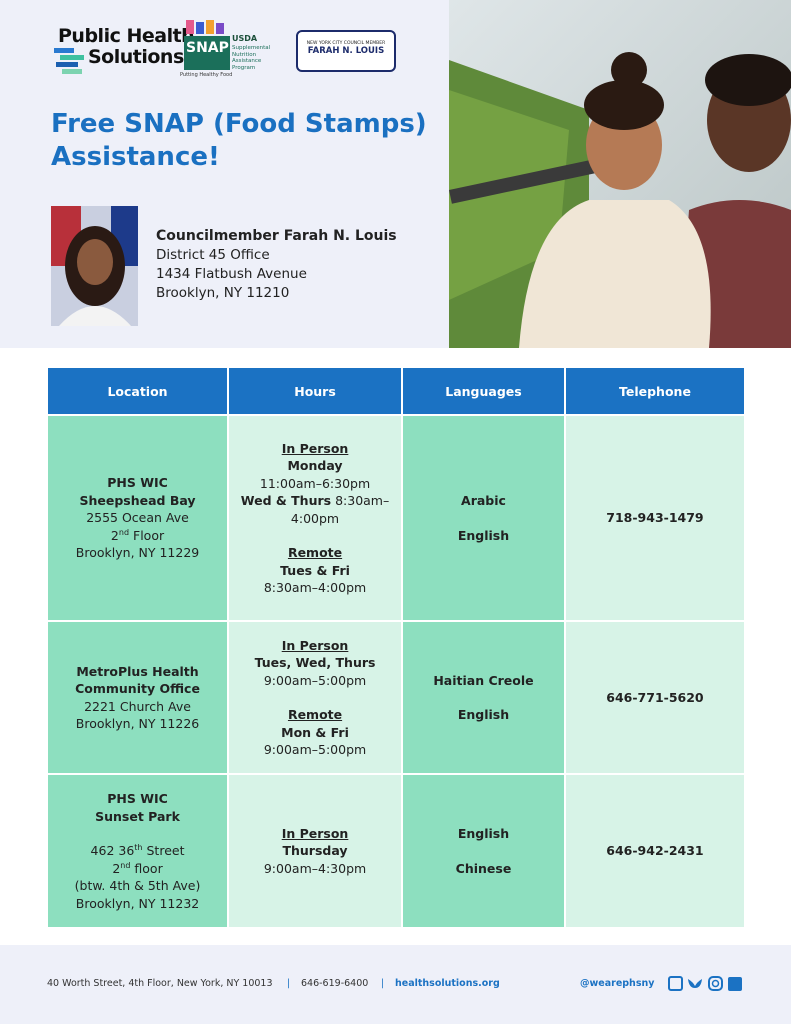 This screenshot has height=1024, width=791. Describe the element at coordinates (137, 903) in the screenshot. I see `text-line: Brooklyn, NY 11232` at that location.